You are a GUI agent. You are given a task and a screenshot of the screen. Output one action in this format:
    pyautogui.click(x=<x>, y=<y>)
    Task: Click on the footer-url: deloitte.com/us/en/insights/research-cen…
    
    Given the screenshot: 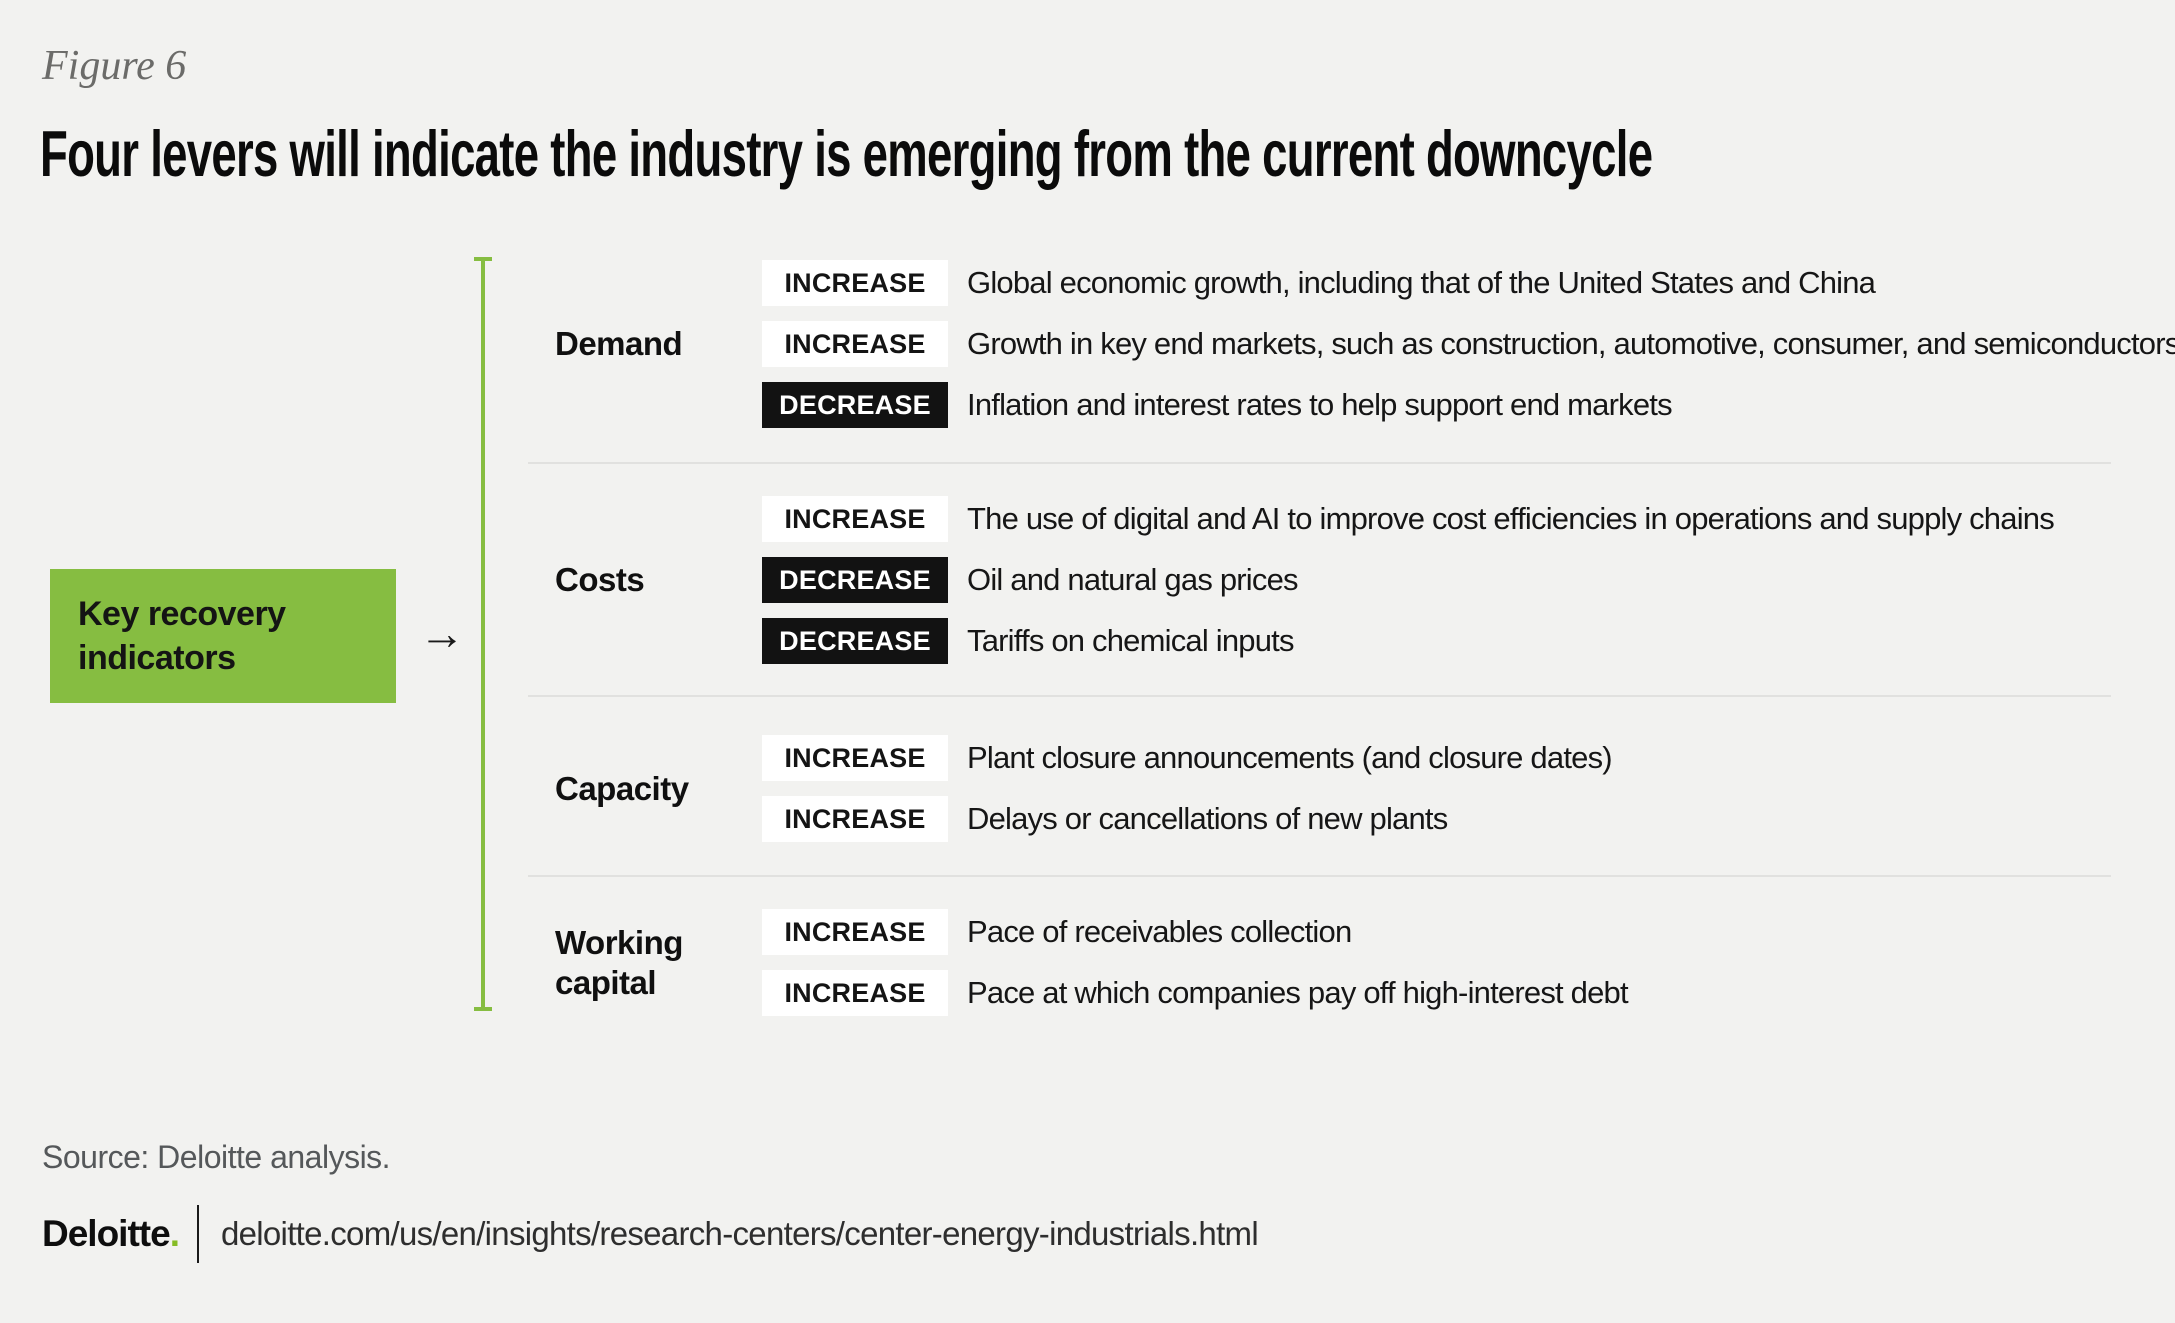 What is the action you would take?
    pyautogui.click(x=739, y=1233)
    